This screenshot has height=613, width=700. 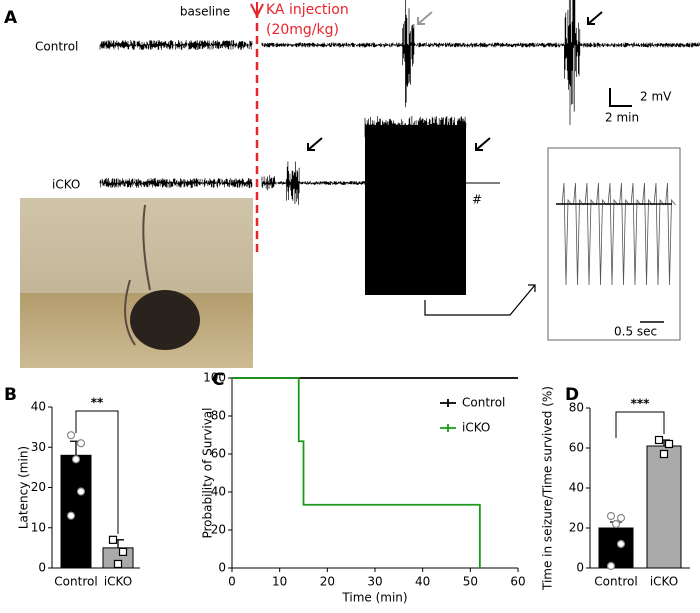 I want to click on scale-label: 2 min, so click(x=622, y=118).